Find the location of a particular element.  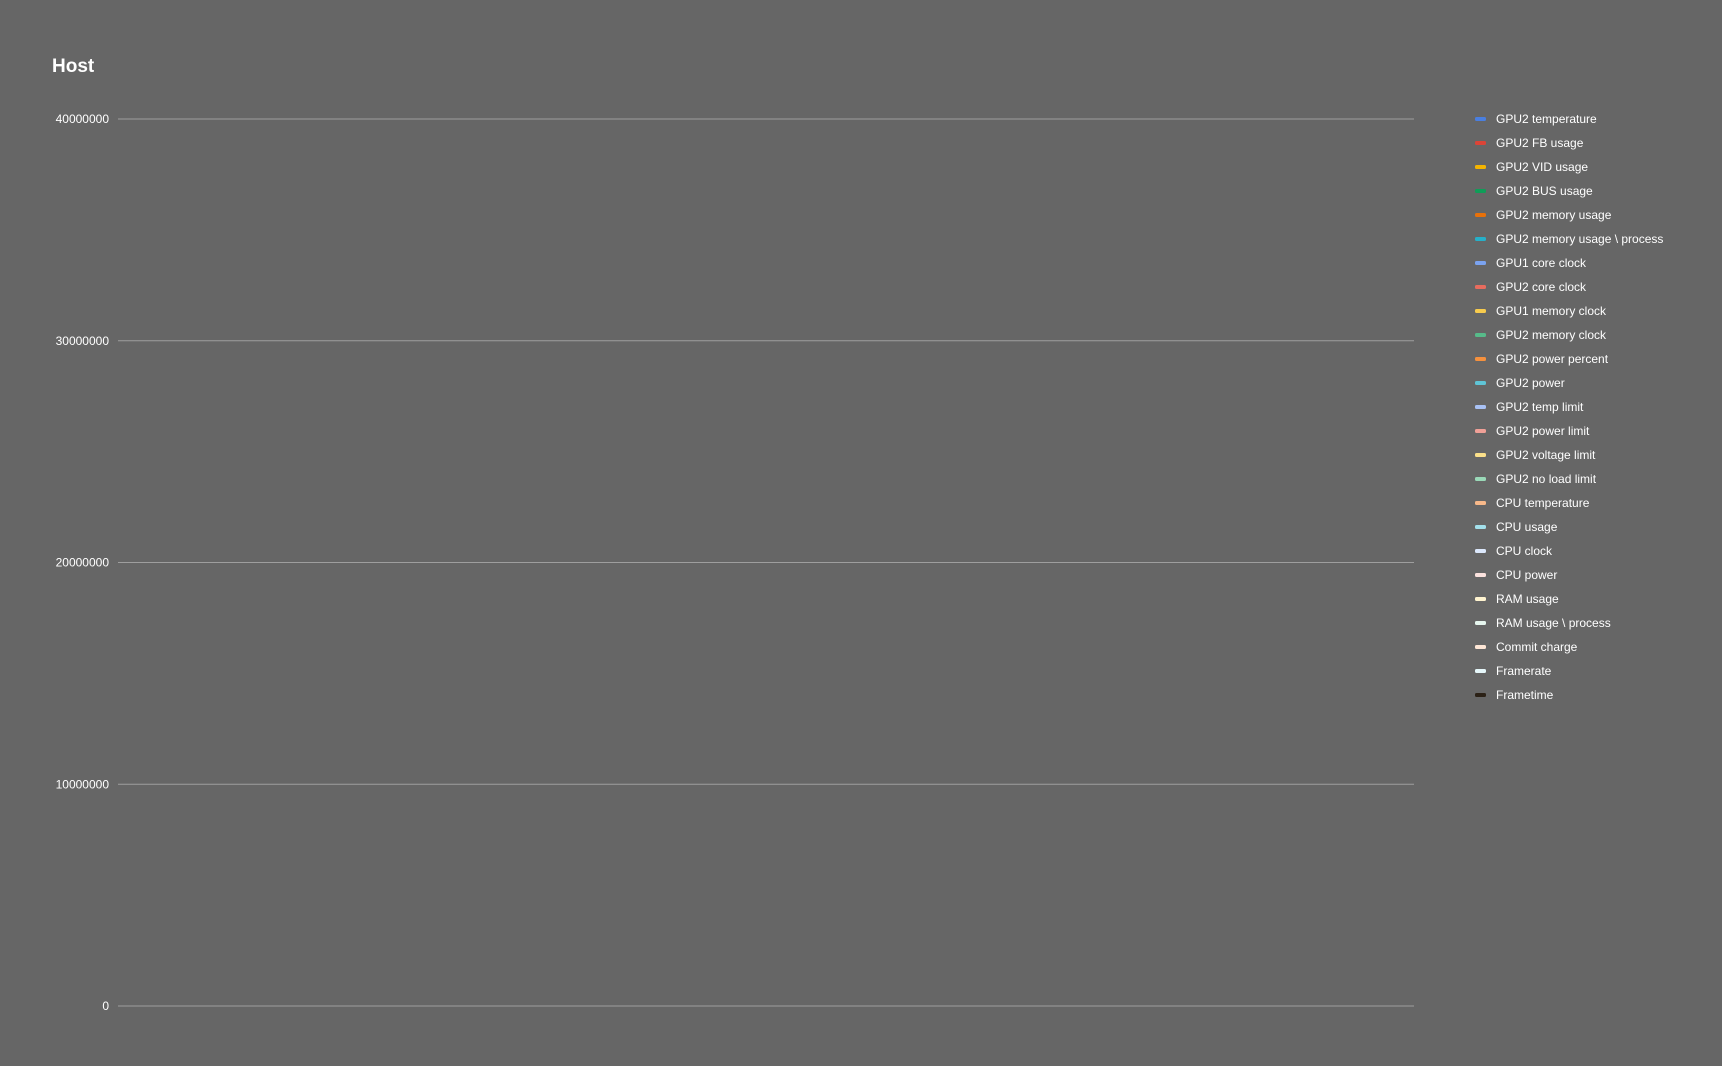

legend-label: CPU temperature is located at coordinates (1543, 503).